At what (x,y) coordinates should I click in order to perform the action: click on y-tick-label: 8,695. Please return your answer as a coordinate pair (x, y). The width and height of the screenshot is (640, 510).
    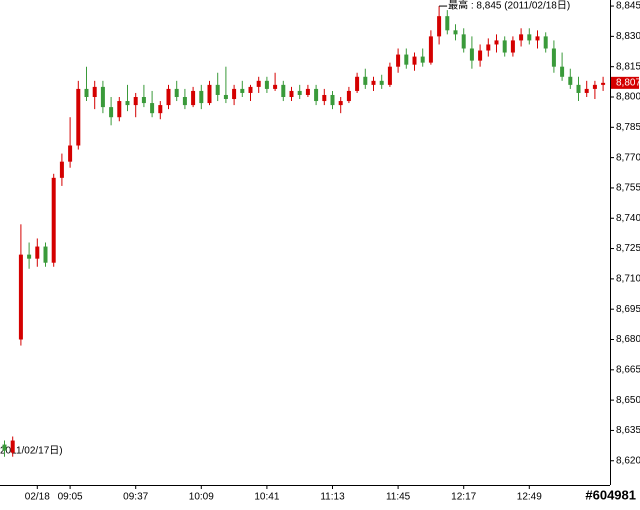
    Looking at the image, I should click on (628, 309).